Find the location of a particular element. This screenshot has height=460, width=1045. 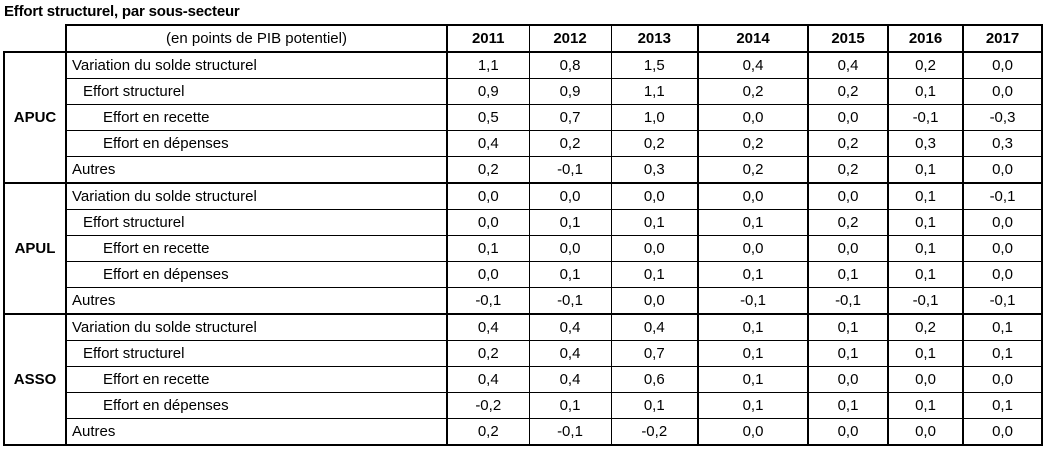

table-row: Autres 0,2 -0,1 -0,2 0,0 0,0 0,0 0,0 is located at coordinates (523, 432).